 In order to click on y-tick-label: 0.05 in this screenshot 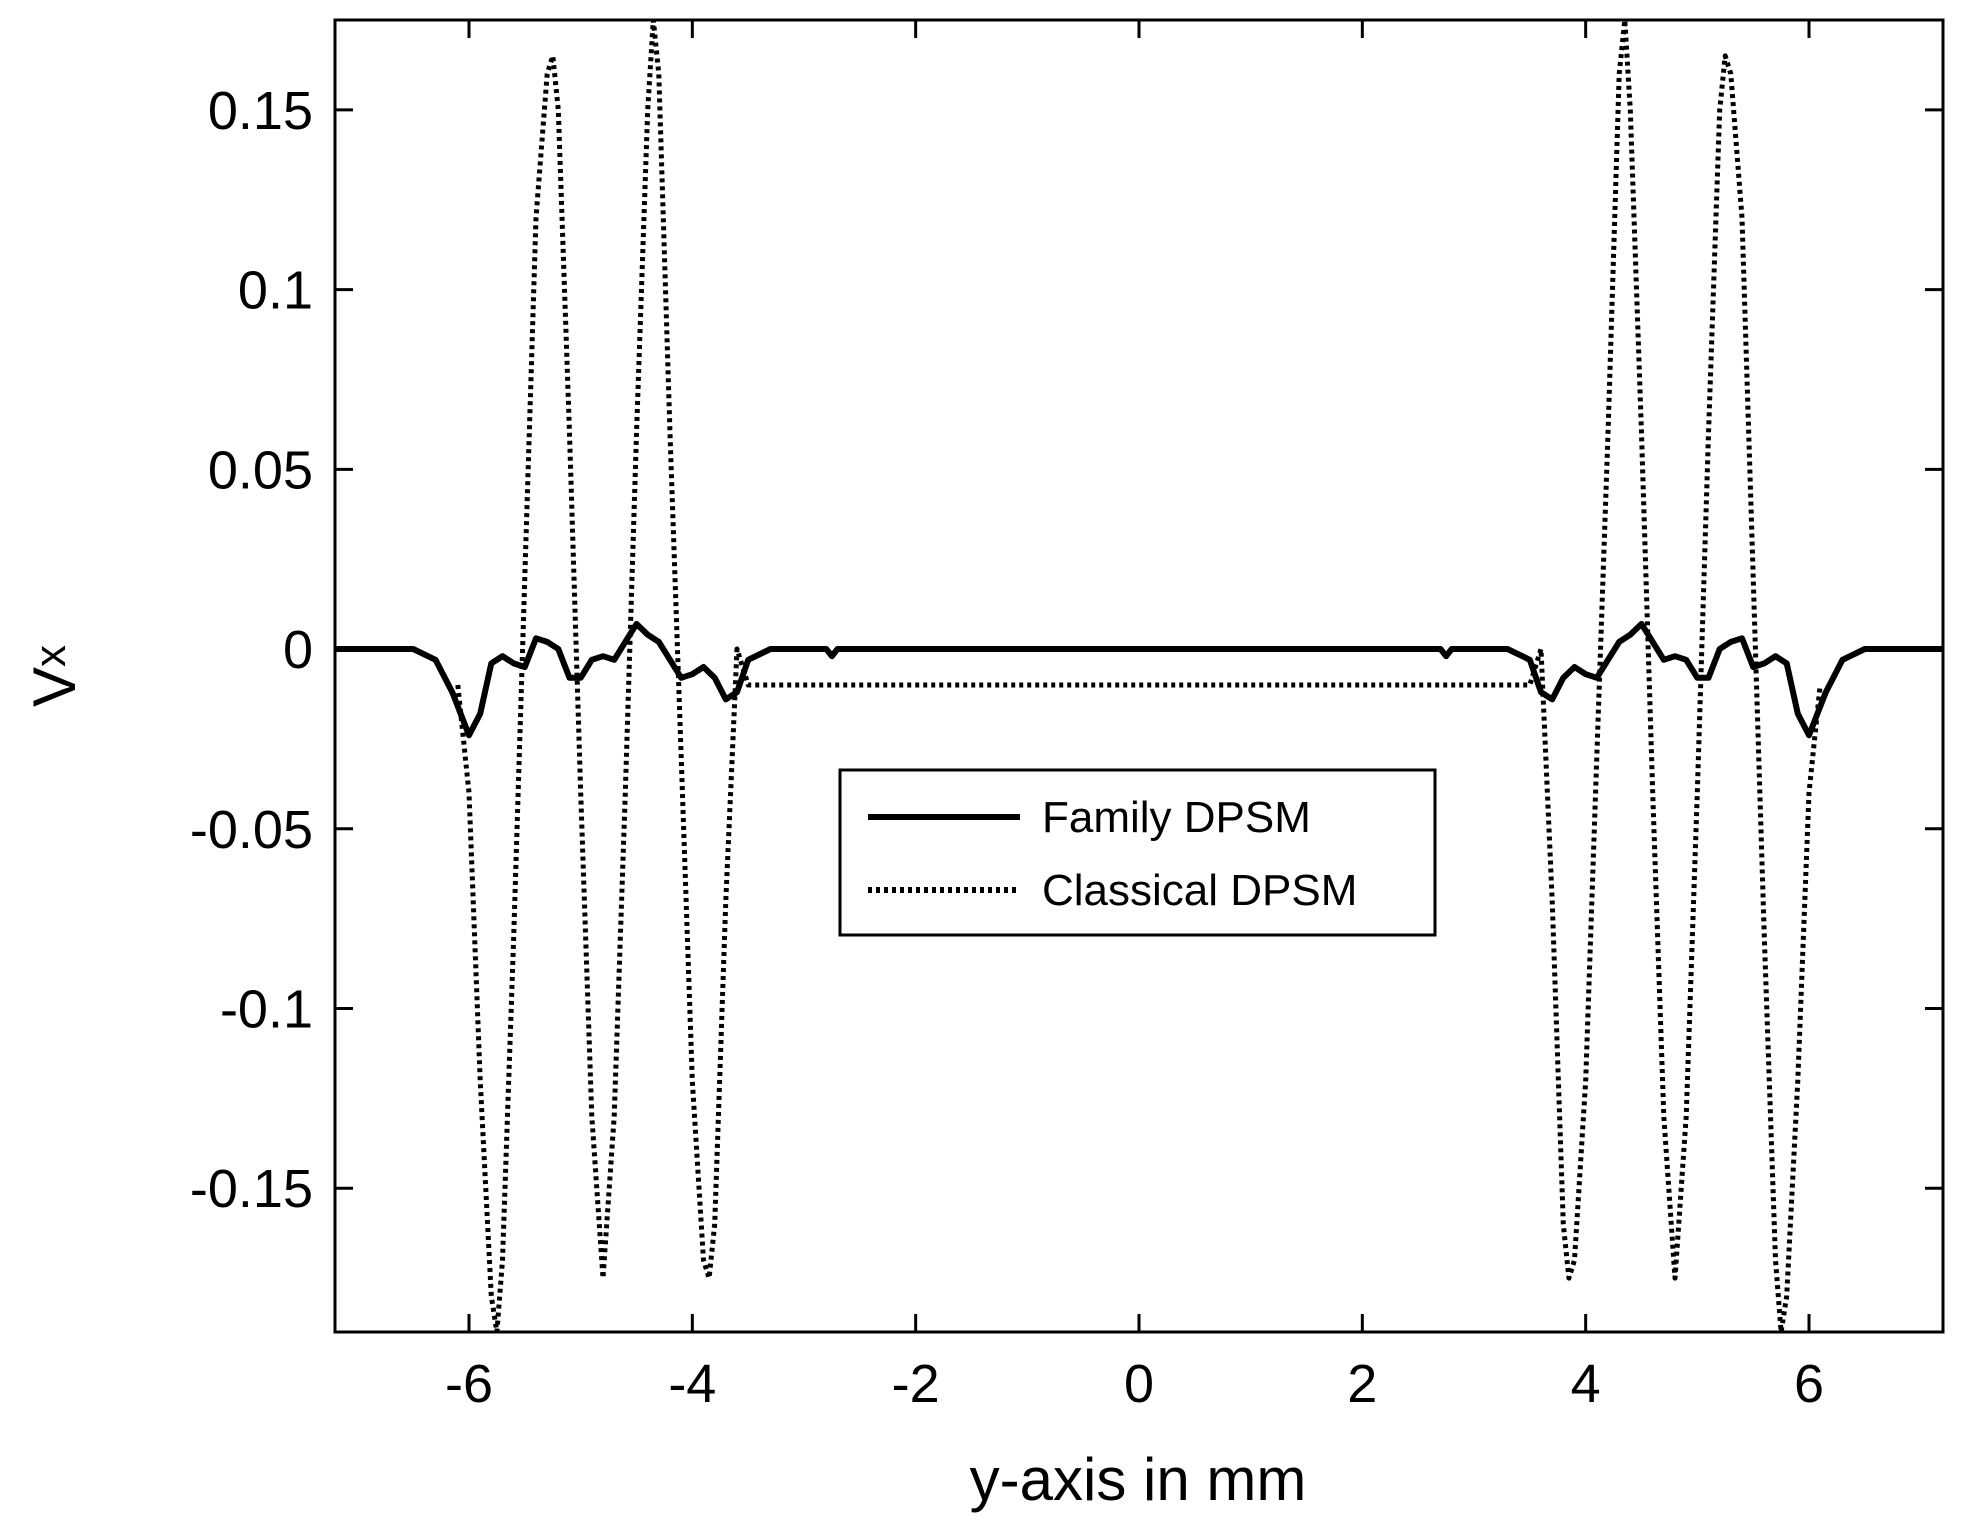, I will do `click(260, 470)`.